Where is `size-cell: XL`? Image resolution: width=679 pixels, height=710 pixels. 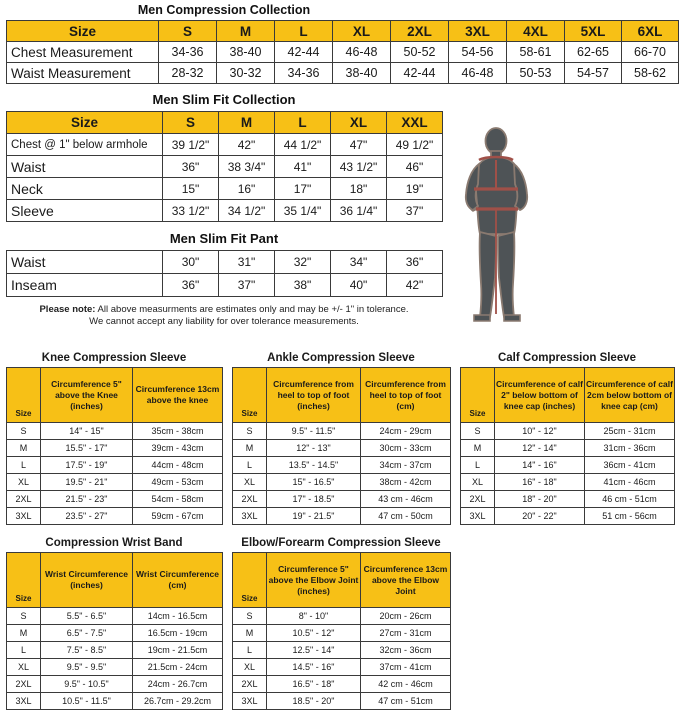 size-cell: XL is located at coordinates (477, 482).